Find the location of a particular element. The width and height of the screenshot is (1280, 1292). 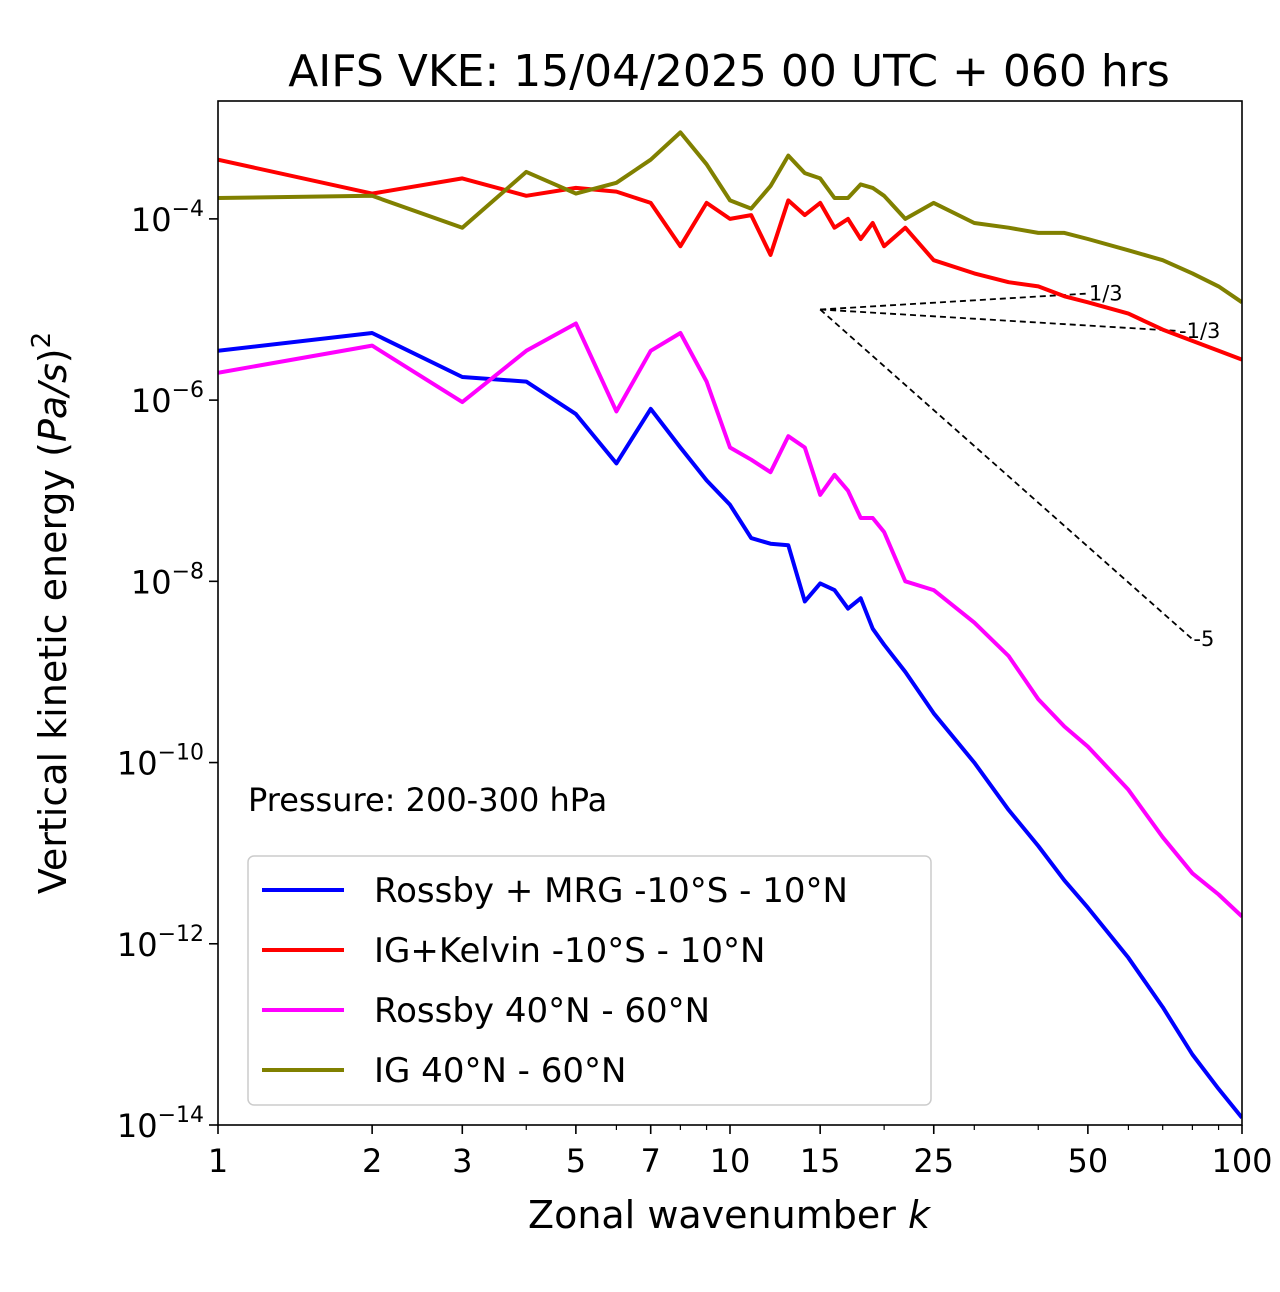

x-tick-label: 1 is located at coordinates (218, 1161).